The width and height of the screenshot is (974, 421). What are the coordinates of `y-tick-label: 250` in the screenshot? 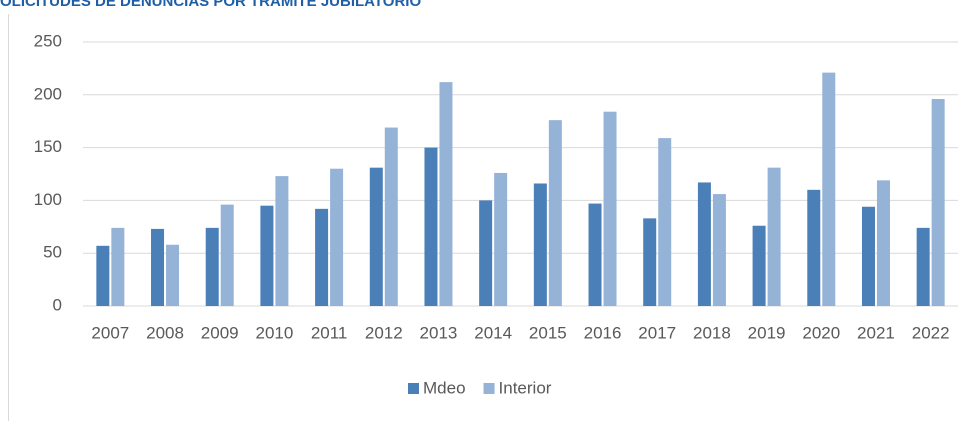 It's located at (48, 40).